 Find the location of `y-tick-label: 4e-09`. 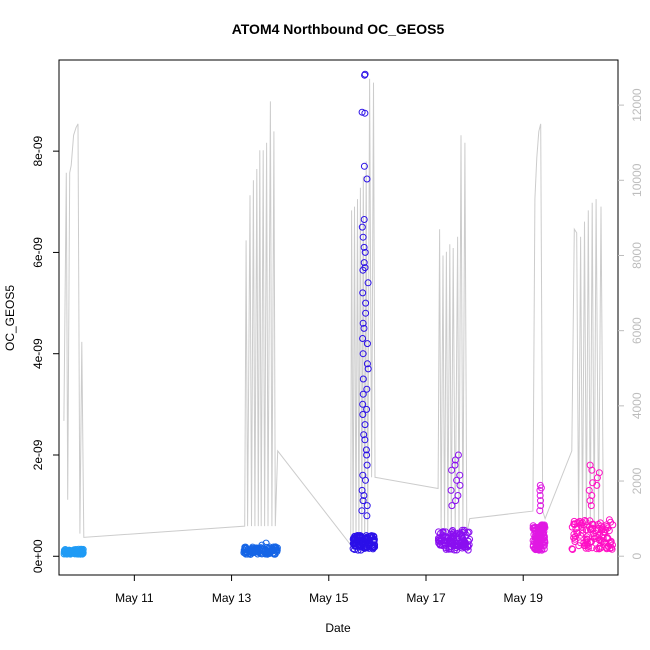

y-tick-label: 4e-09 is located at coordinates (38, 353).